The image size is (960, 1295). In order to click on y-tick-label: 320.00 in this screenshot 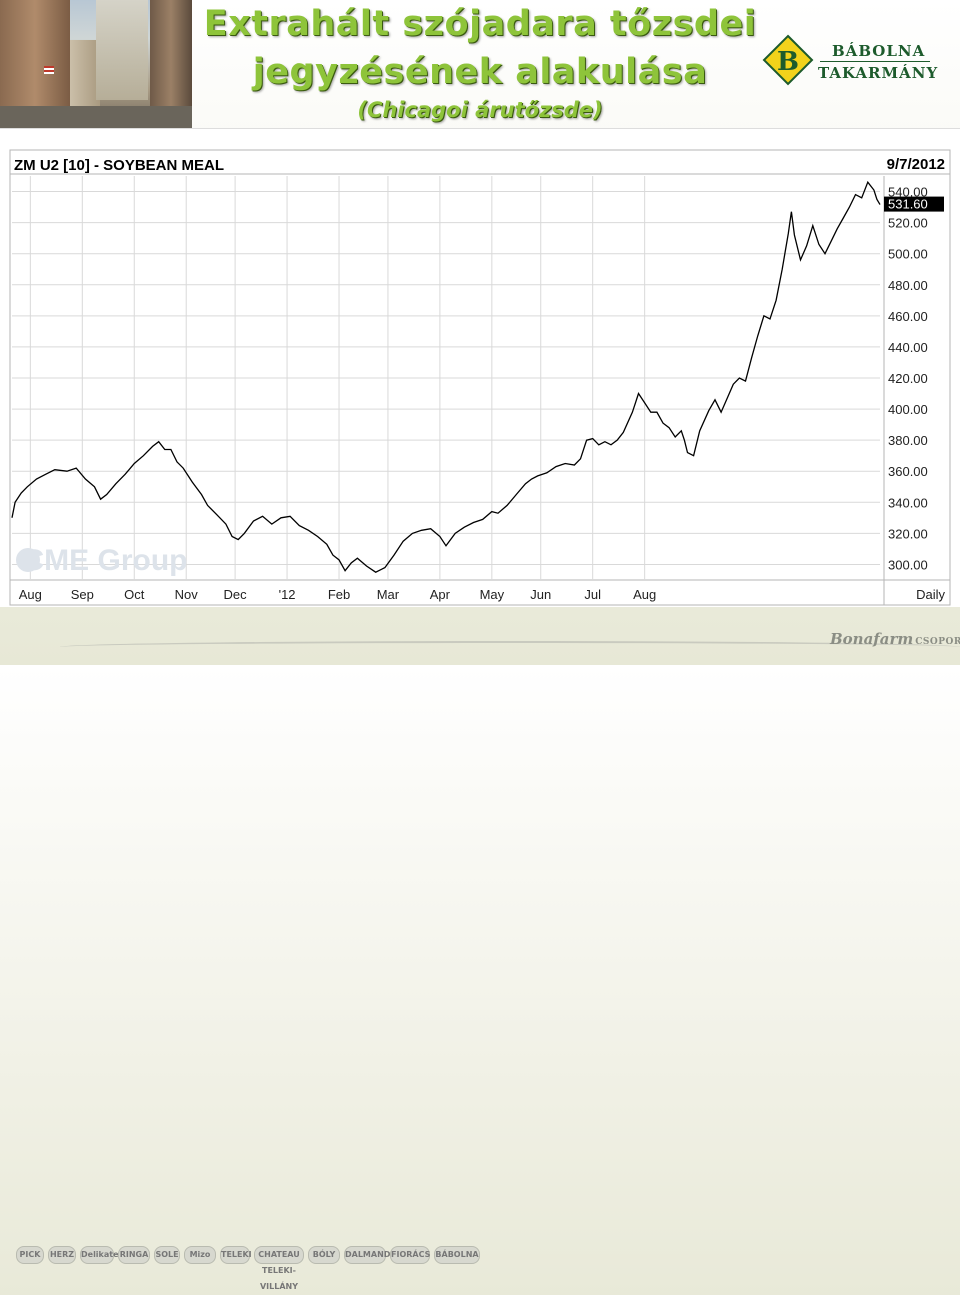, I will do `click(908, 533)`.